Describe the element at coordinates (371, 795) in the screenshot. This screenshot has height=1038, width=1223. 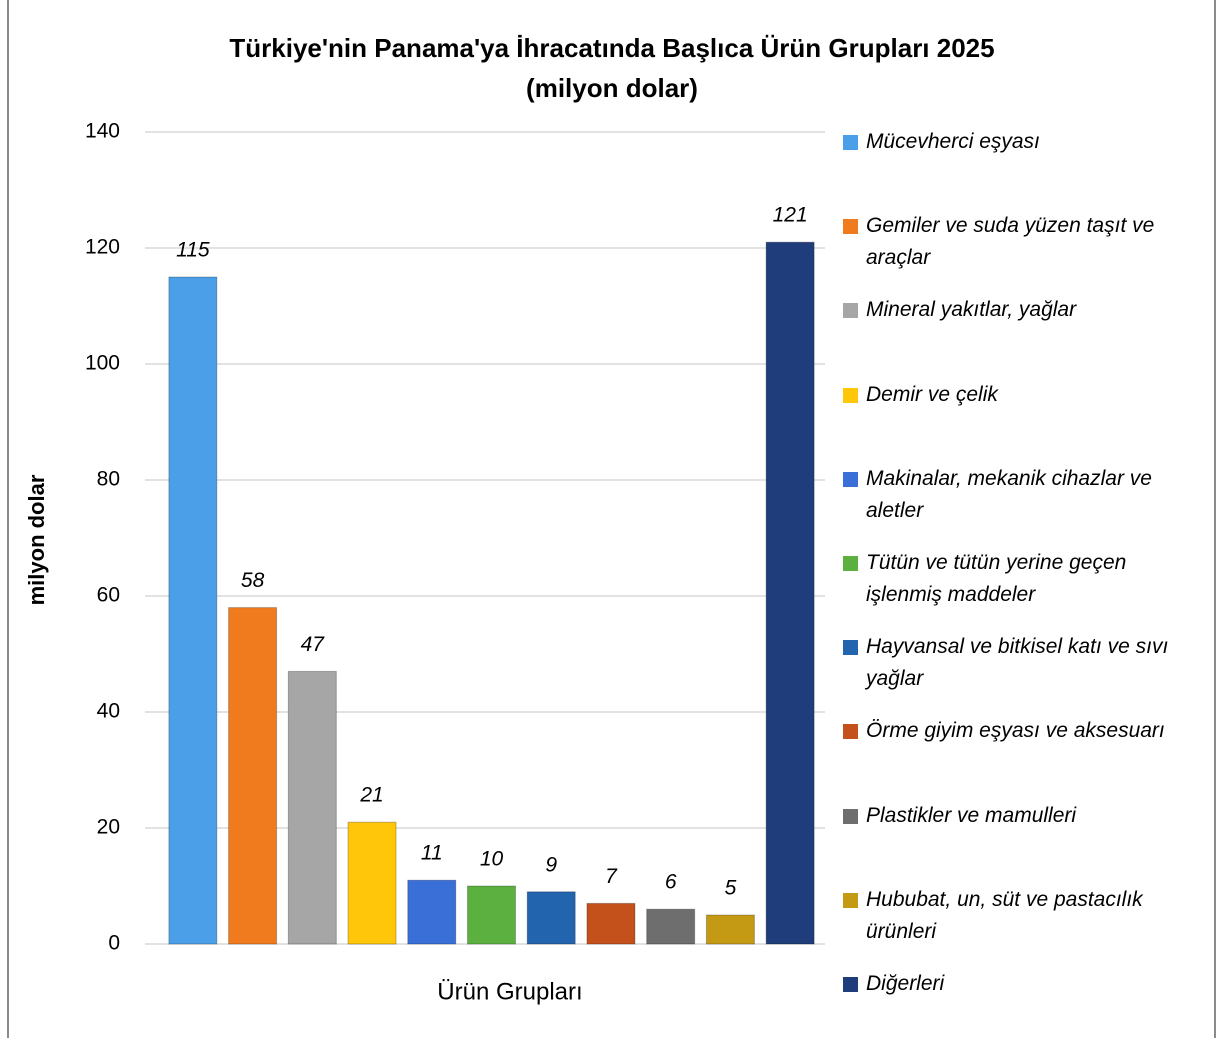
I see `value-label: 21` at that location.